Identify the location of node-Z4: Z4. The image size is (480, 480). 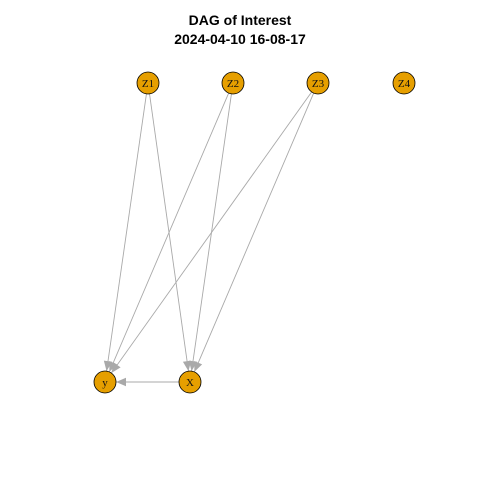
(404, 83).